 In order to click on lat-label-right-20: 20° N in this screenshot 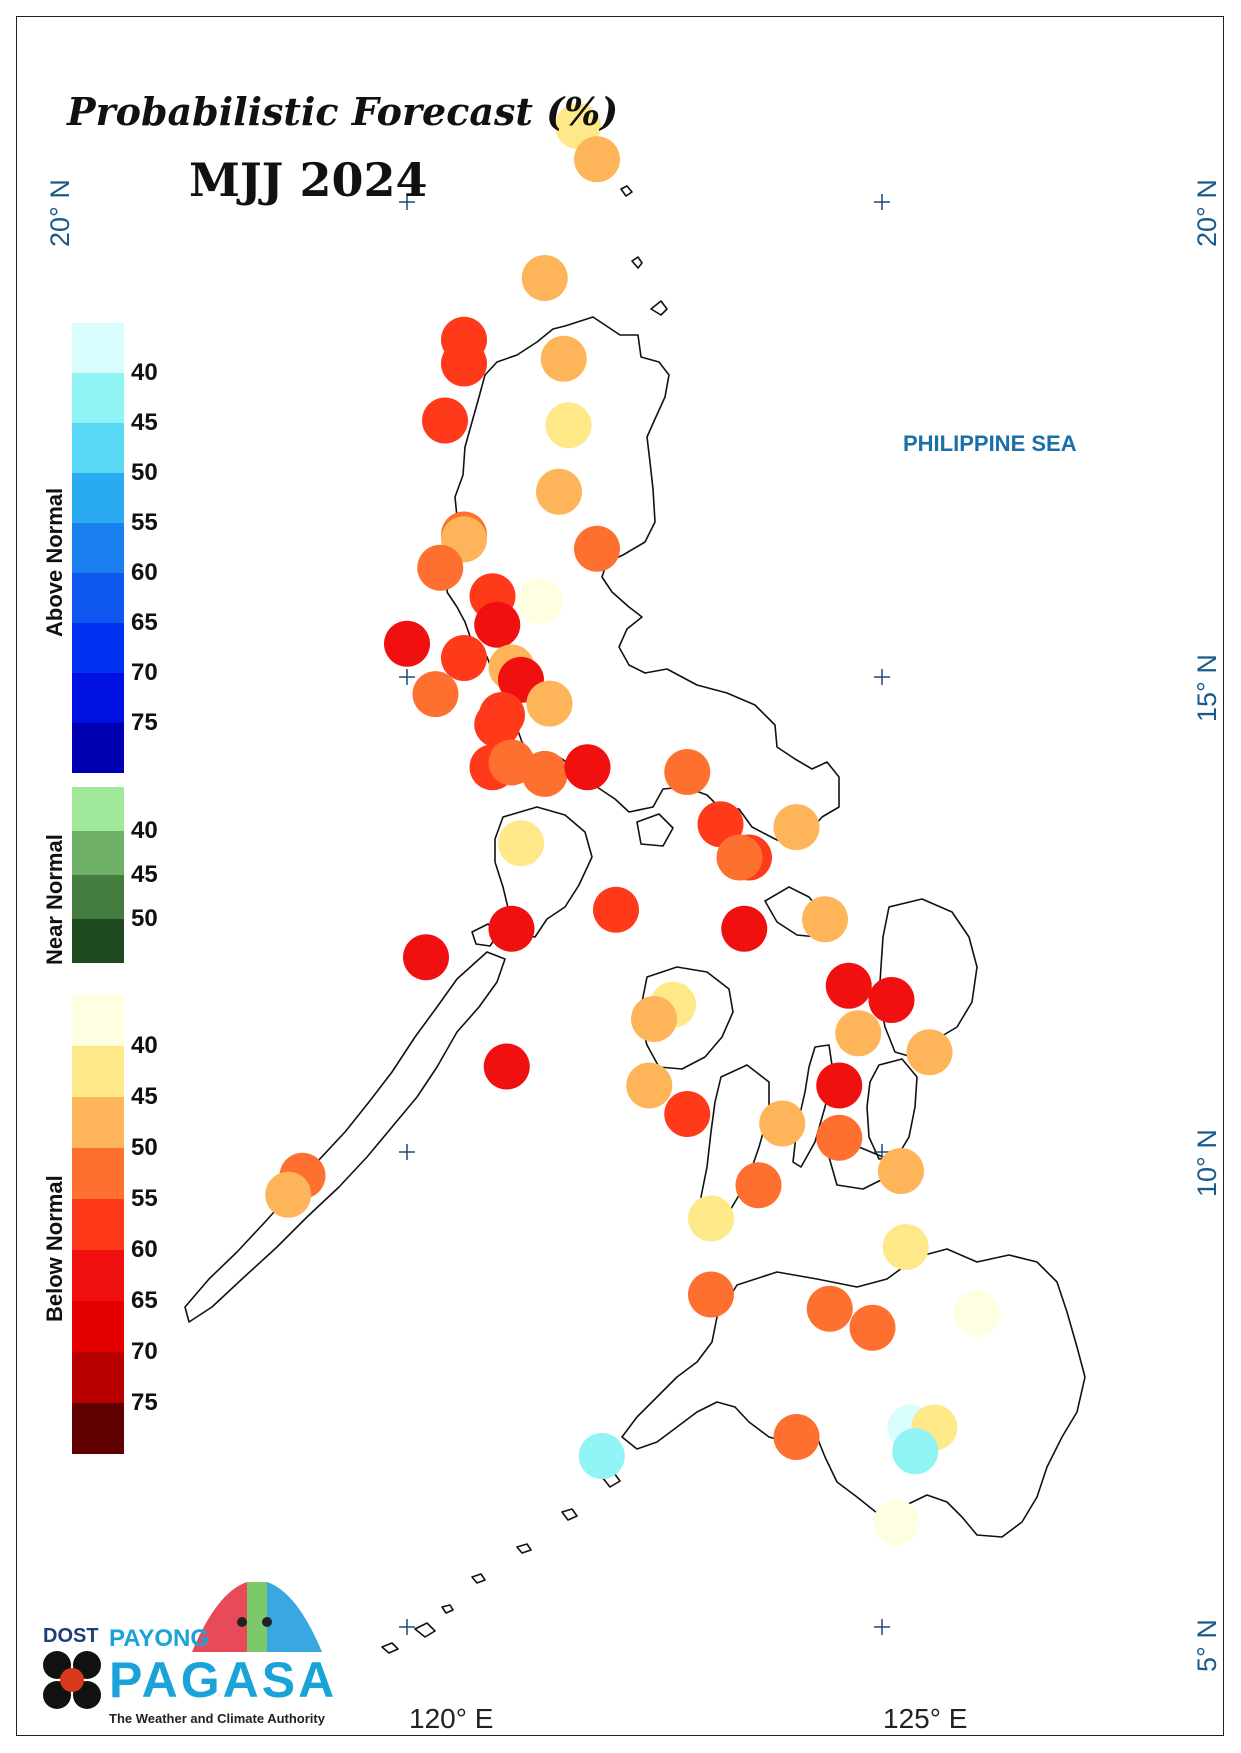, I will do `click(1207, 213)`.